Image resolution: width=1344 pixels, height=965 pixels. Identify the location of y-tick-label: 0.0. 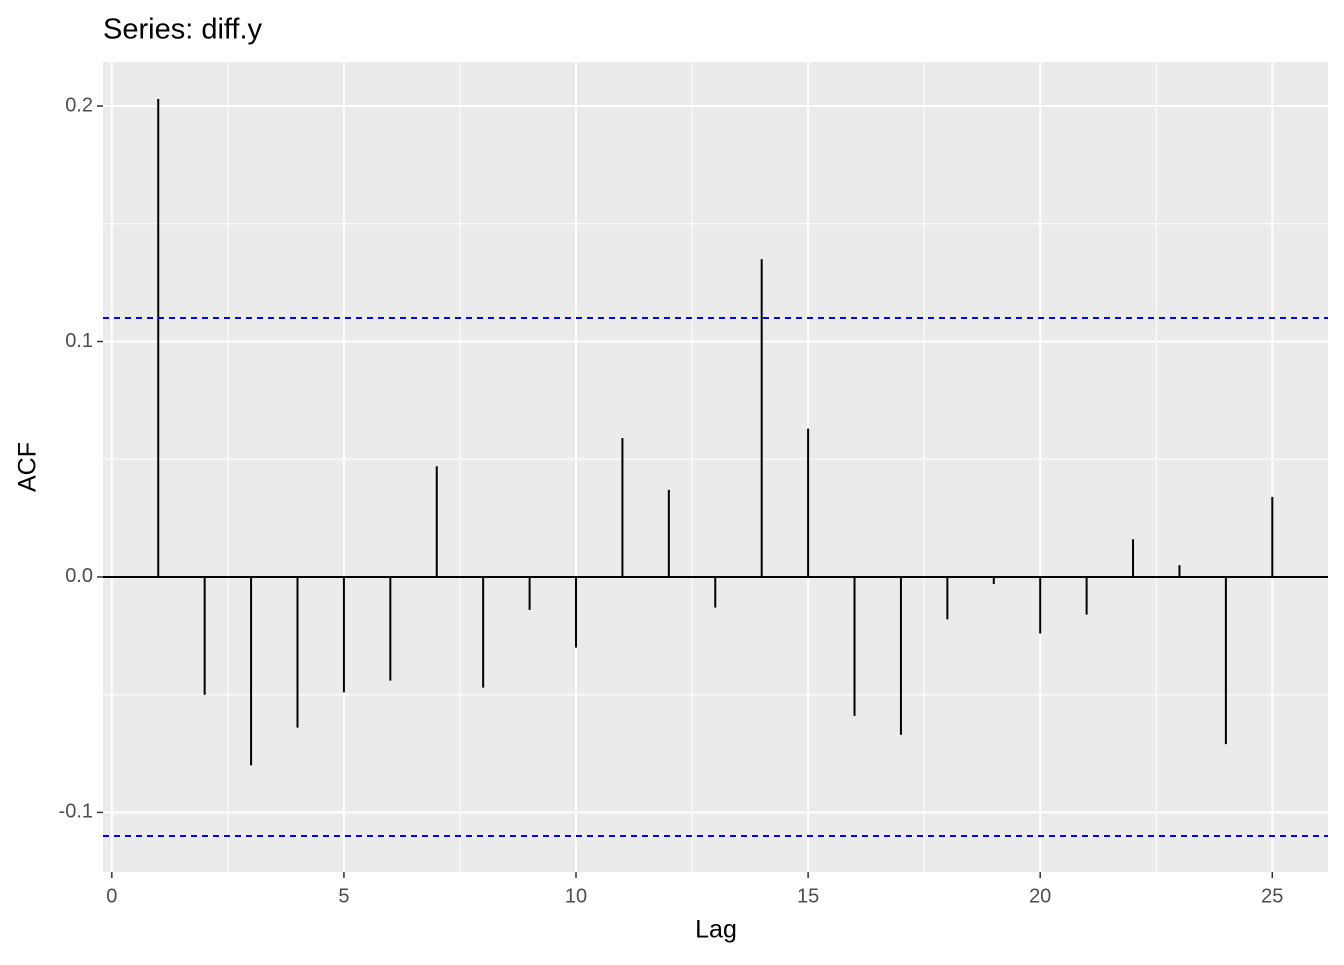
(79, 576).